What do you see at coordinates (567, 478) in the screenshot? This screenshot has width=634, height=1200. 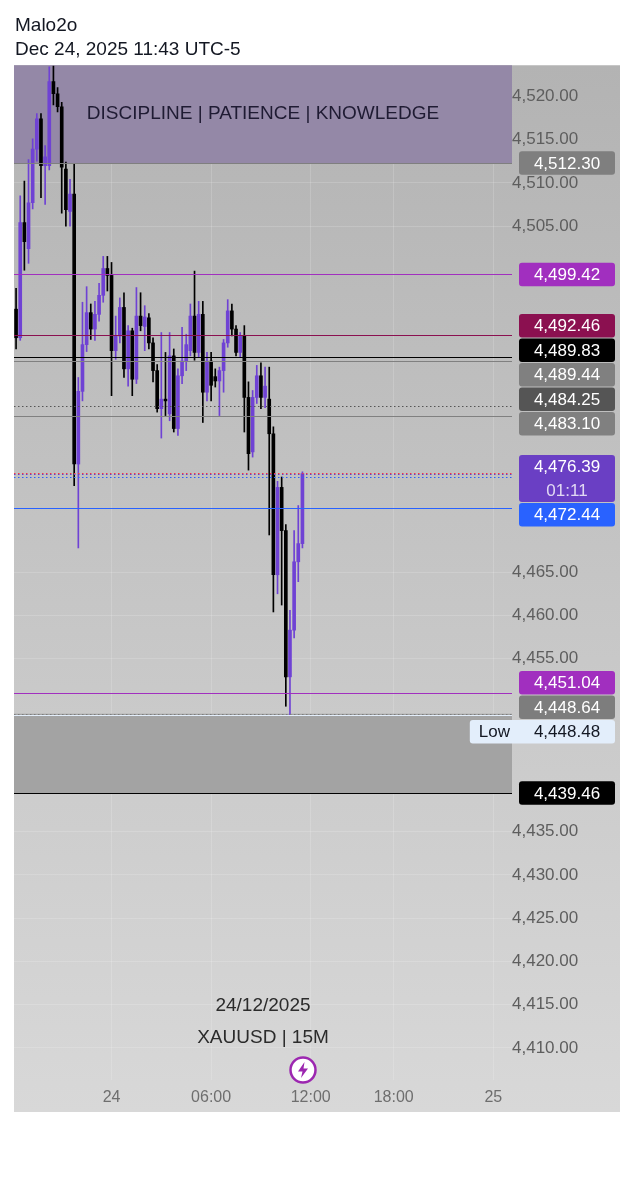 I see `ref-line-label: 4,476.39 01:11` at bounding box center [567, 478].